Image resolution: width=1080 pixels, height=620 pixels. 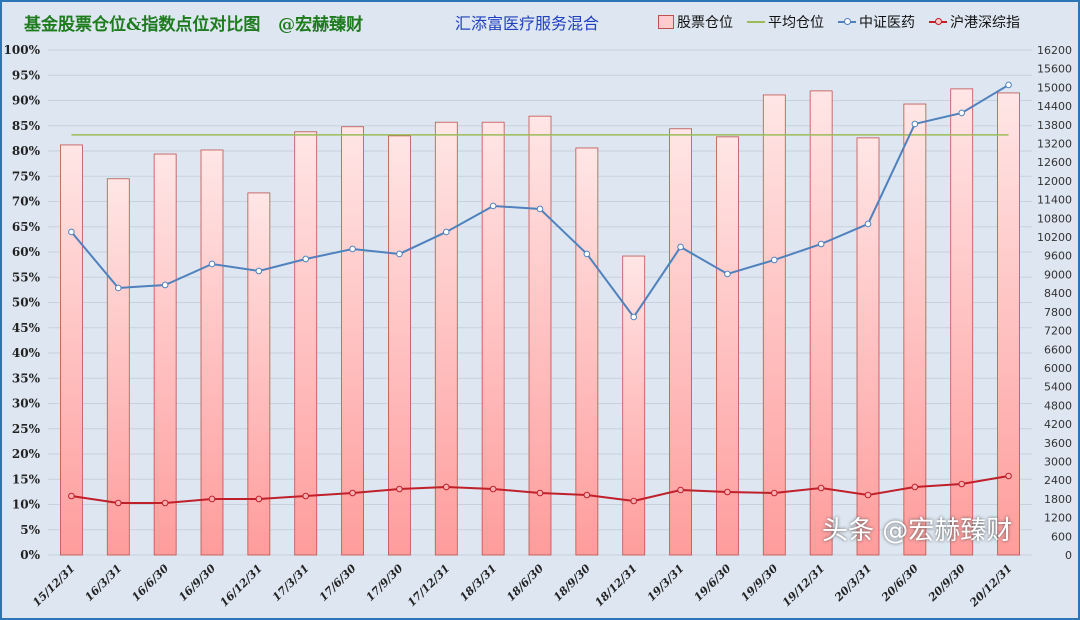 What do you see at coordinates (887, 23) in the screenshot?
I see `legend-label: 中证医药` at bounding box center [887, 23].